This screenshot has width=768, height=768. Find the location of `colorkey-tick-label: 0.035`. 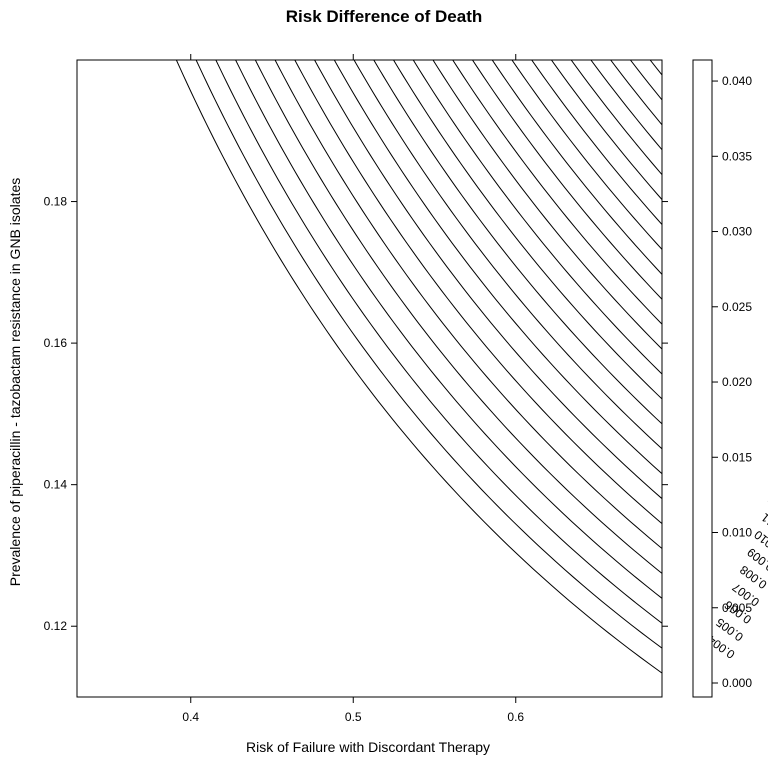

colorkey-tick-label: 0.035 is located at coordinates (737, 156).